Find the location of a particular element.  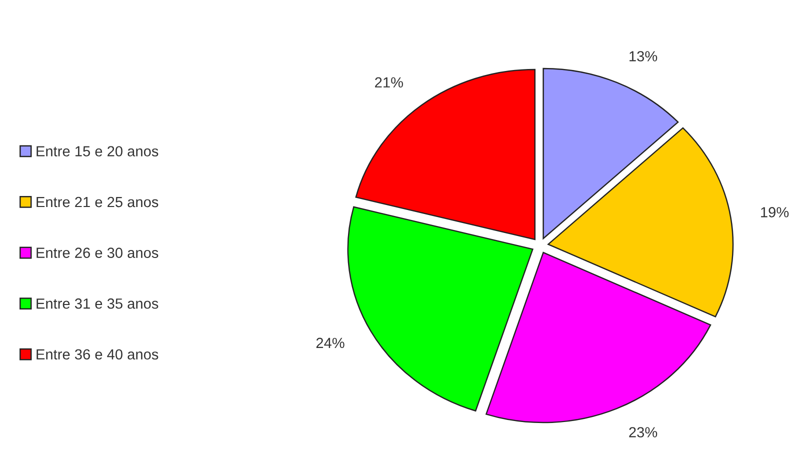

legend-label: Entre 36 e 40 anos is located at coordinates (97, 354).